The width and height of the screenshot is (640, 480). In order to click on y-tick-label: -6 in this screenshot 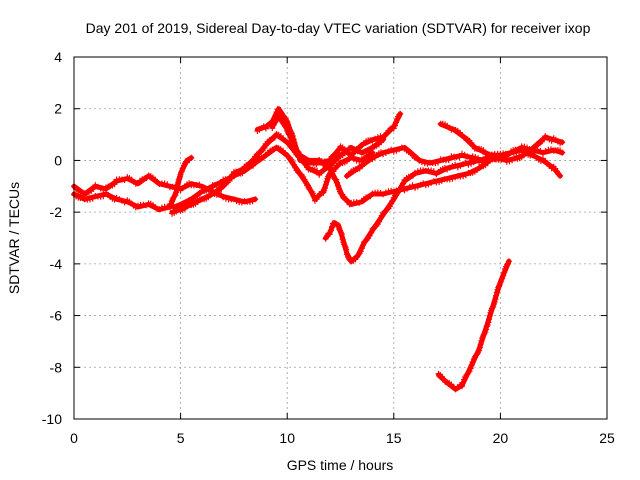, I will do `click(56, 316)`.